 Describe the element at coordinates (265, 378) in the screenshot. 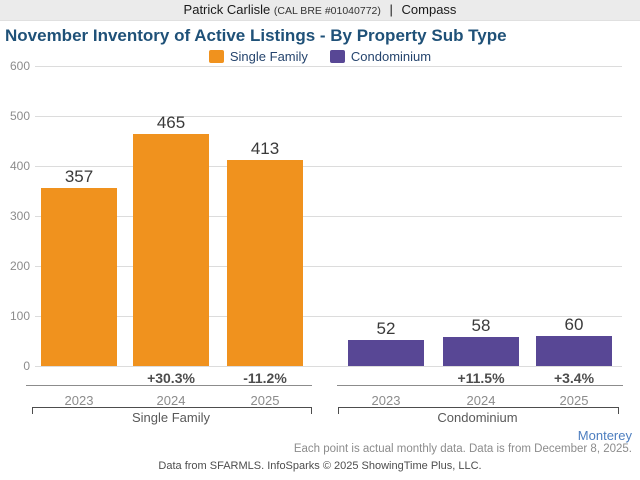

I see `bar-change-label: -11.2%` at that location.